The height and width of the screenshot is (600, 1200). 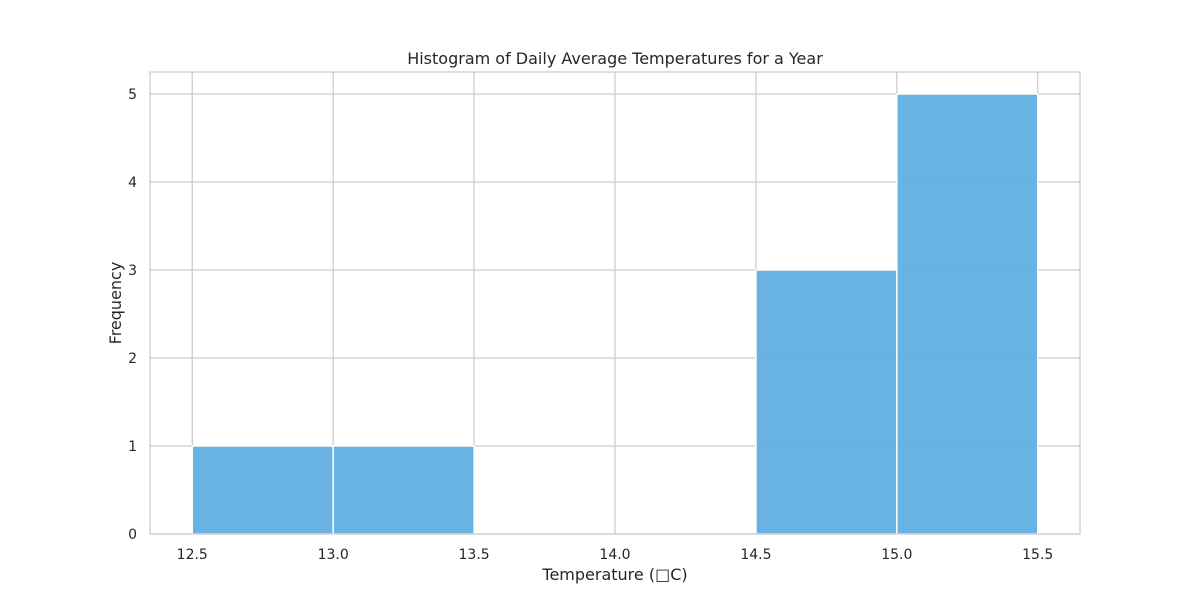 I want to click on x-tick-label: 13.5, so click(x=474, y=555).